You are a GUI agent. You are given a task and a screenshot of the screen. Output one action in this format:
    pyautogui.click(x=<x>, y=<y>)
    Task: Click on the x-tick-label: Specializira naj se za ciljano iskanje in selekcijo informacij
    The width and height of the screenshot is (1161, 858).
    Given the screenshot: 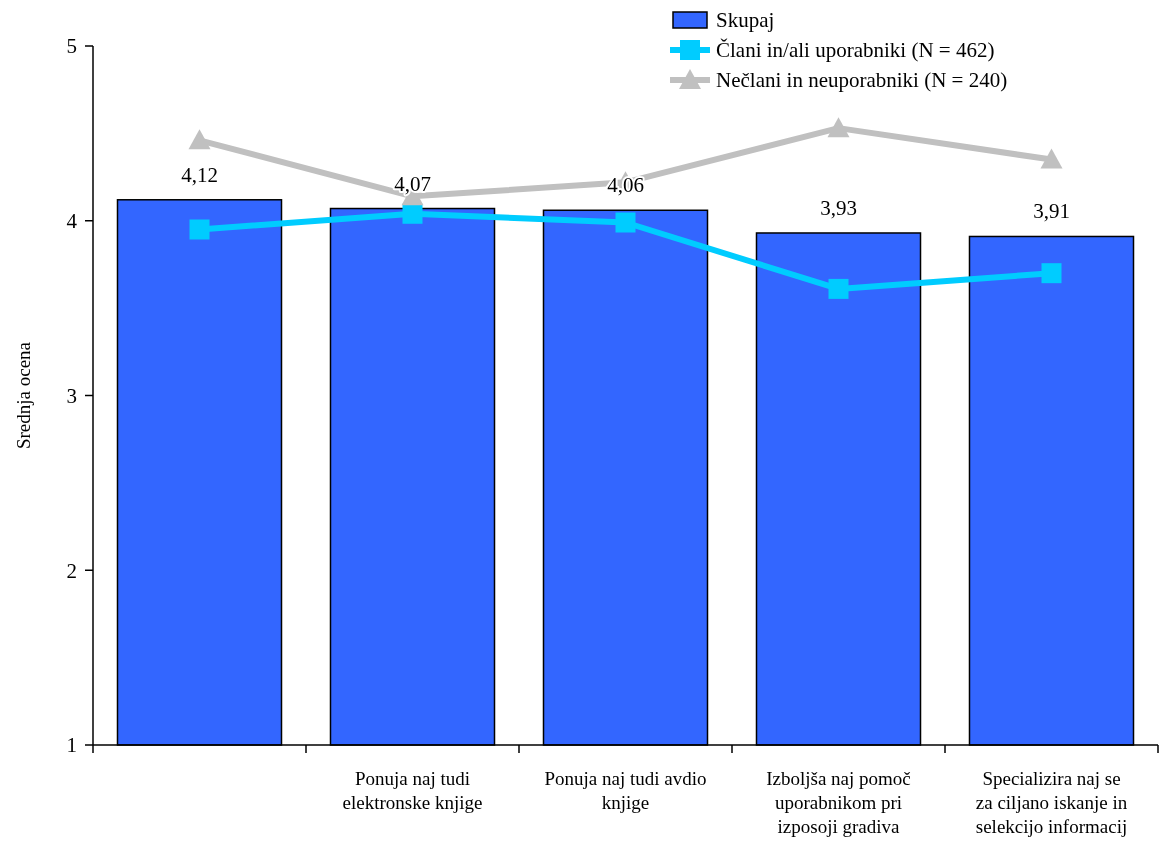 What is the action you would take?
    pyautogui.click(x=1051, y=802)
    